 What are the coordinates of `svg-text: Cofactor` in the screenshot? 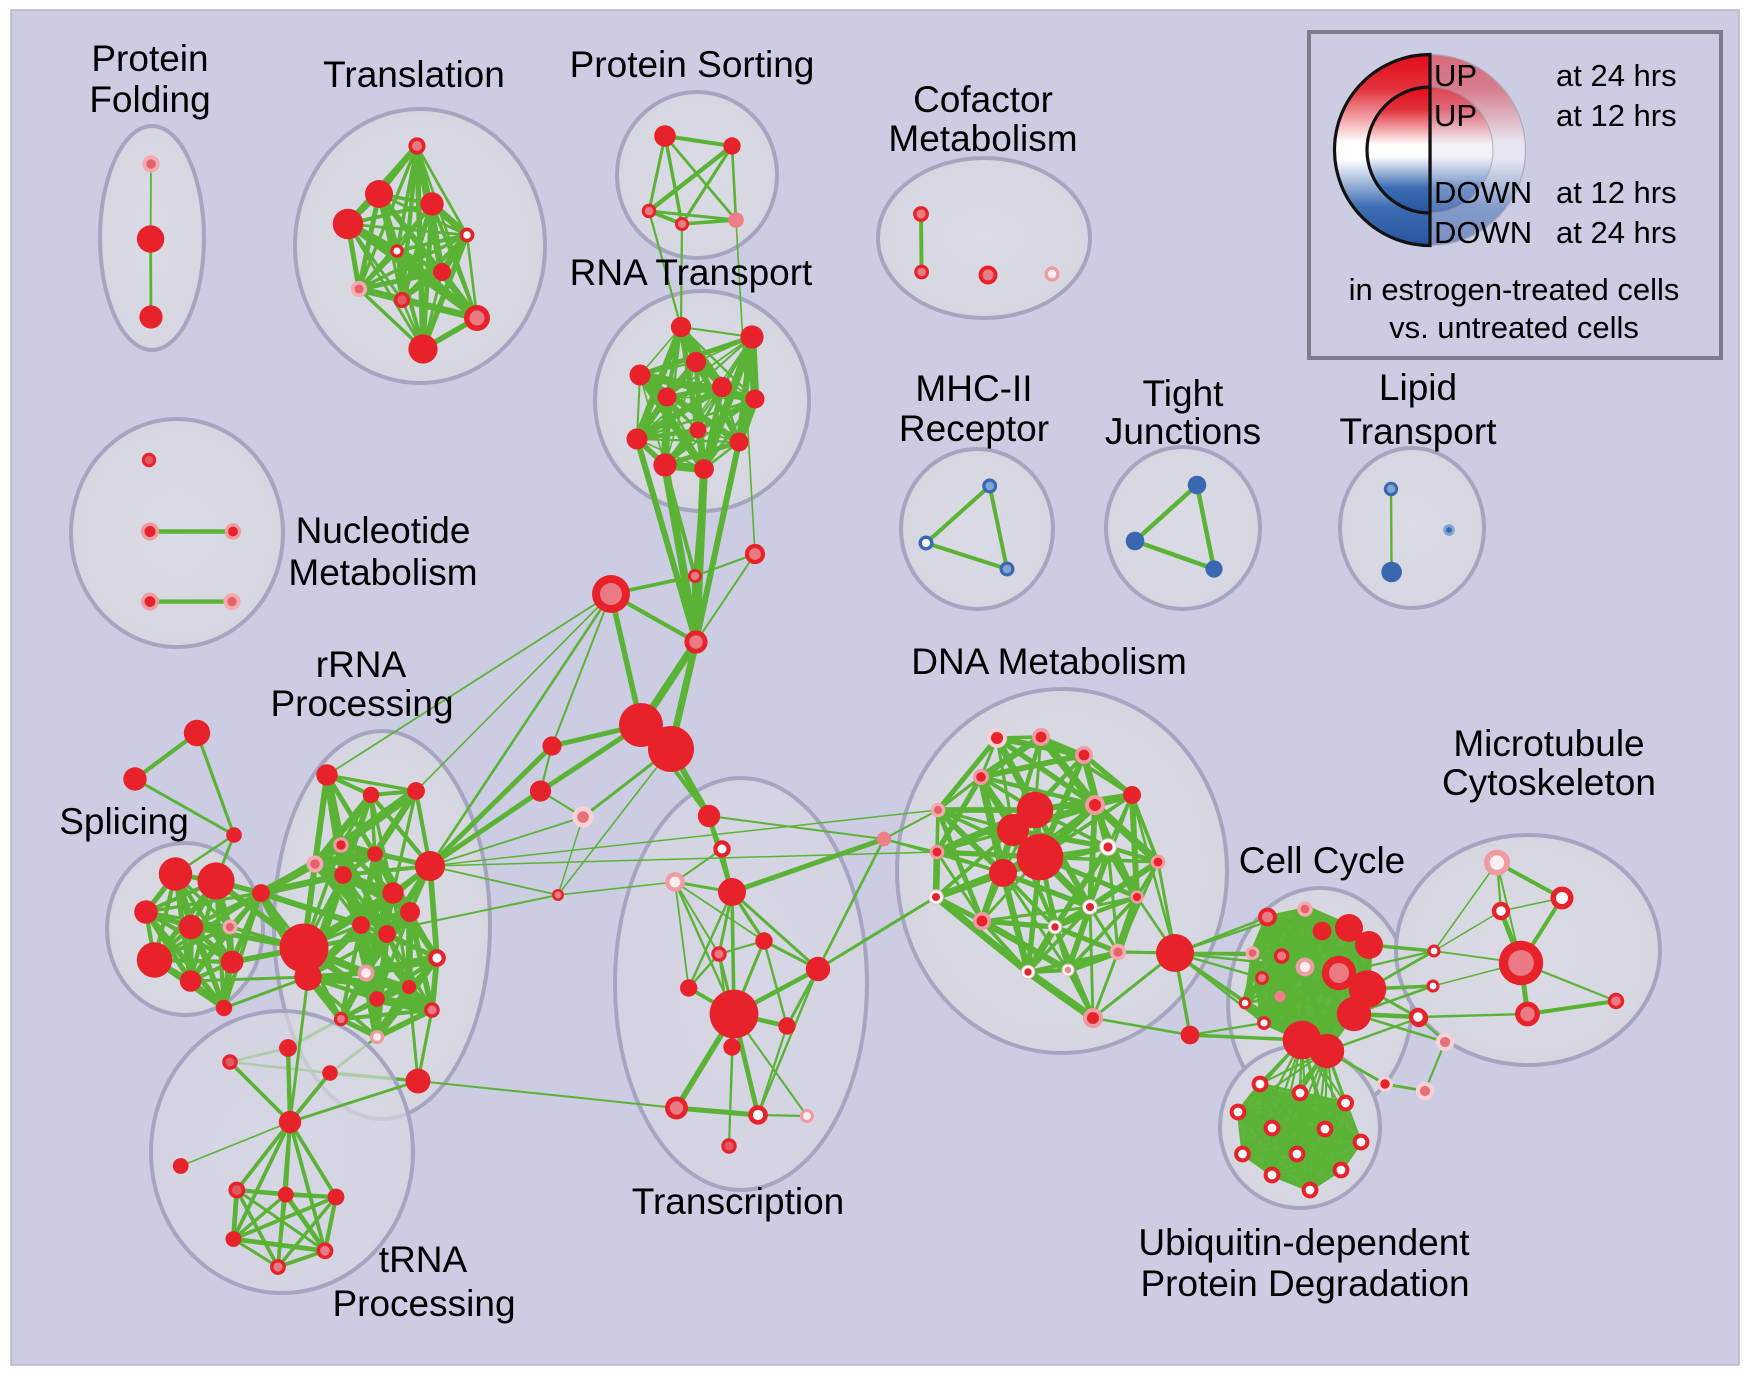 It's located at (983, 99).